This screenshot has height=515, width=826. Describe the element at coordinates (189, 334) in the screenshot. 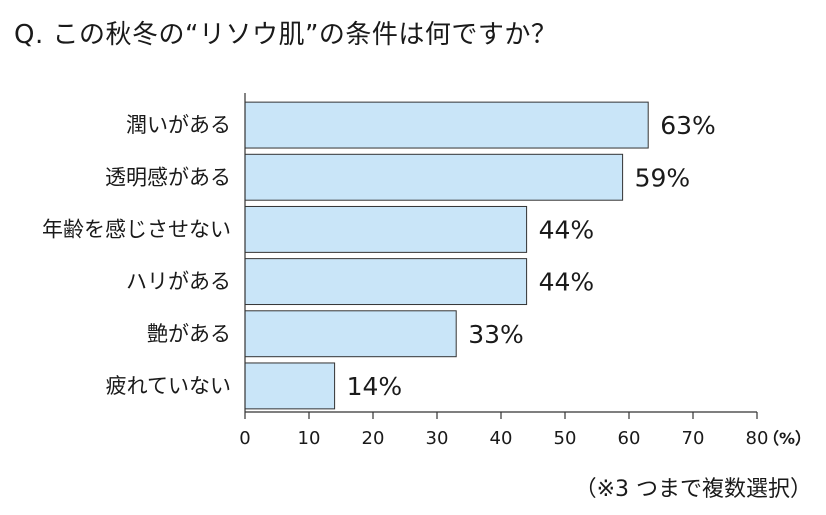

I see `category-label-5: 艶がある` at that location.